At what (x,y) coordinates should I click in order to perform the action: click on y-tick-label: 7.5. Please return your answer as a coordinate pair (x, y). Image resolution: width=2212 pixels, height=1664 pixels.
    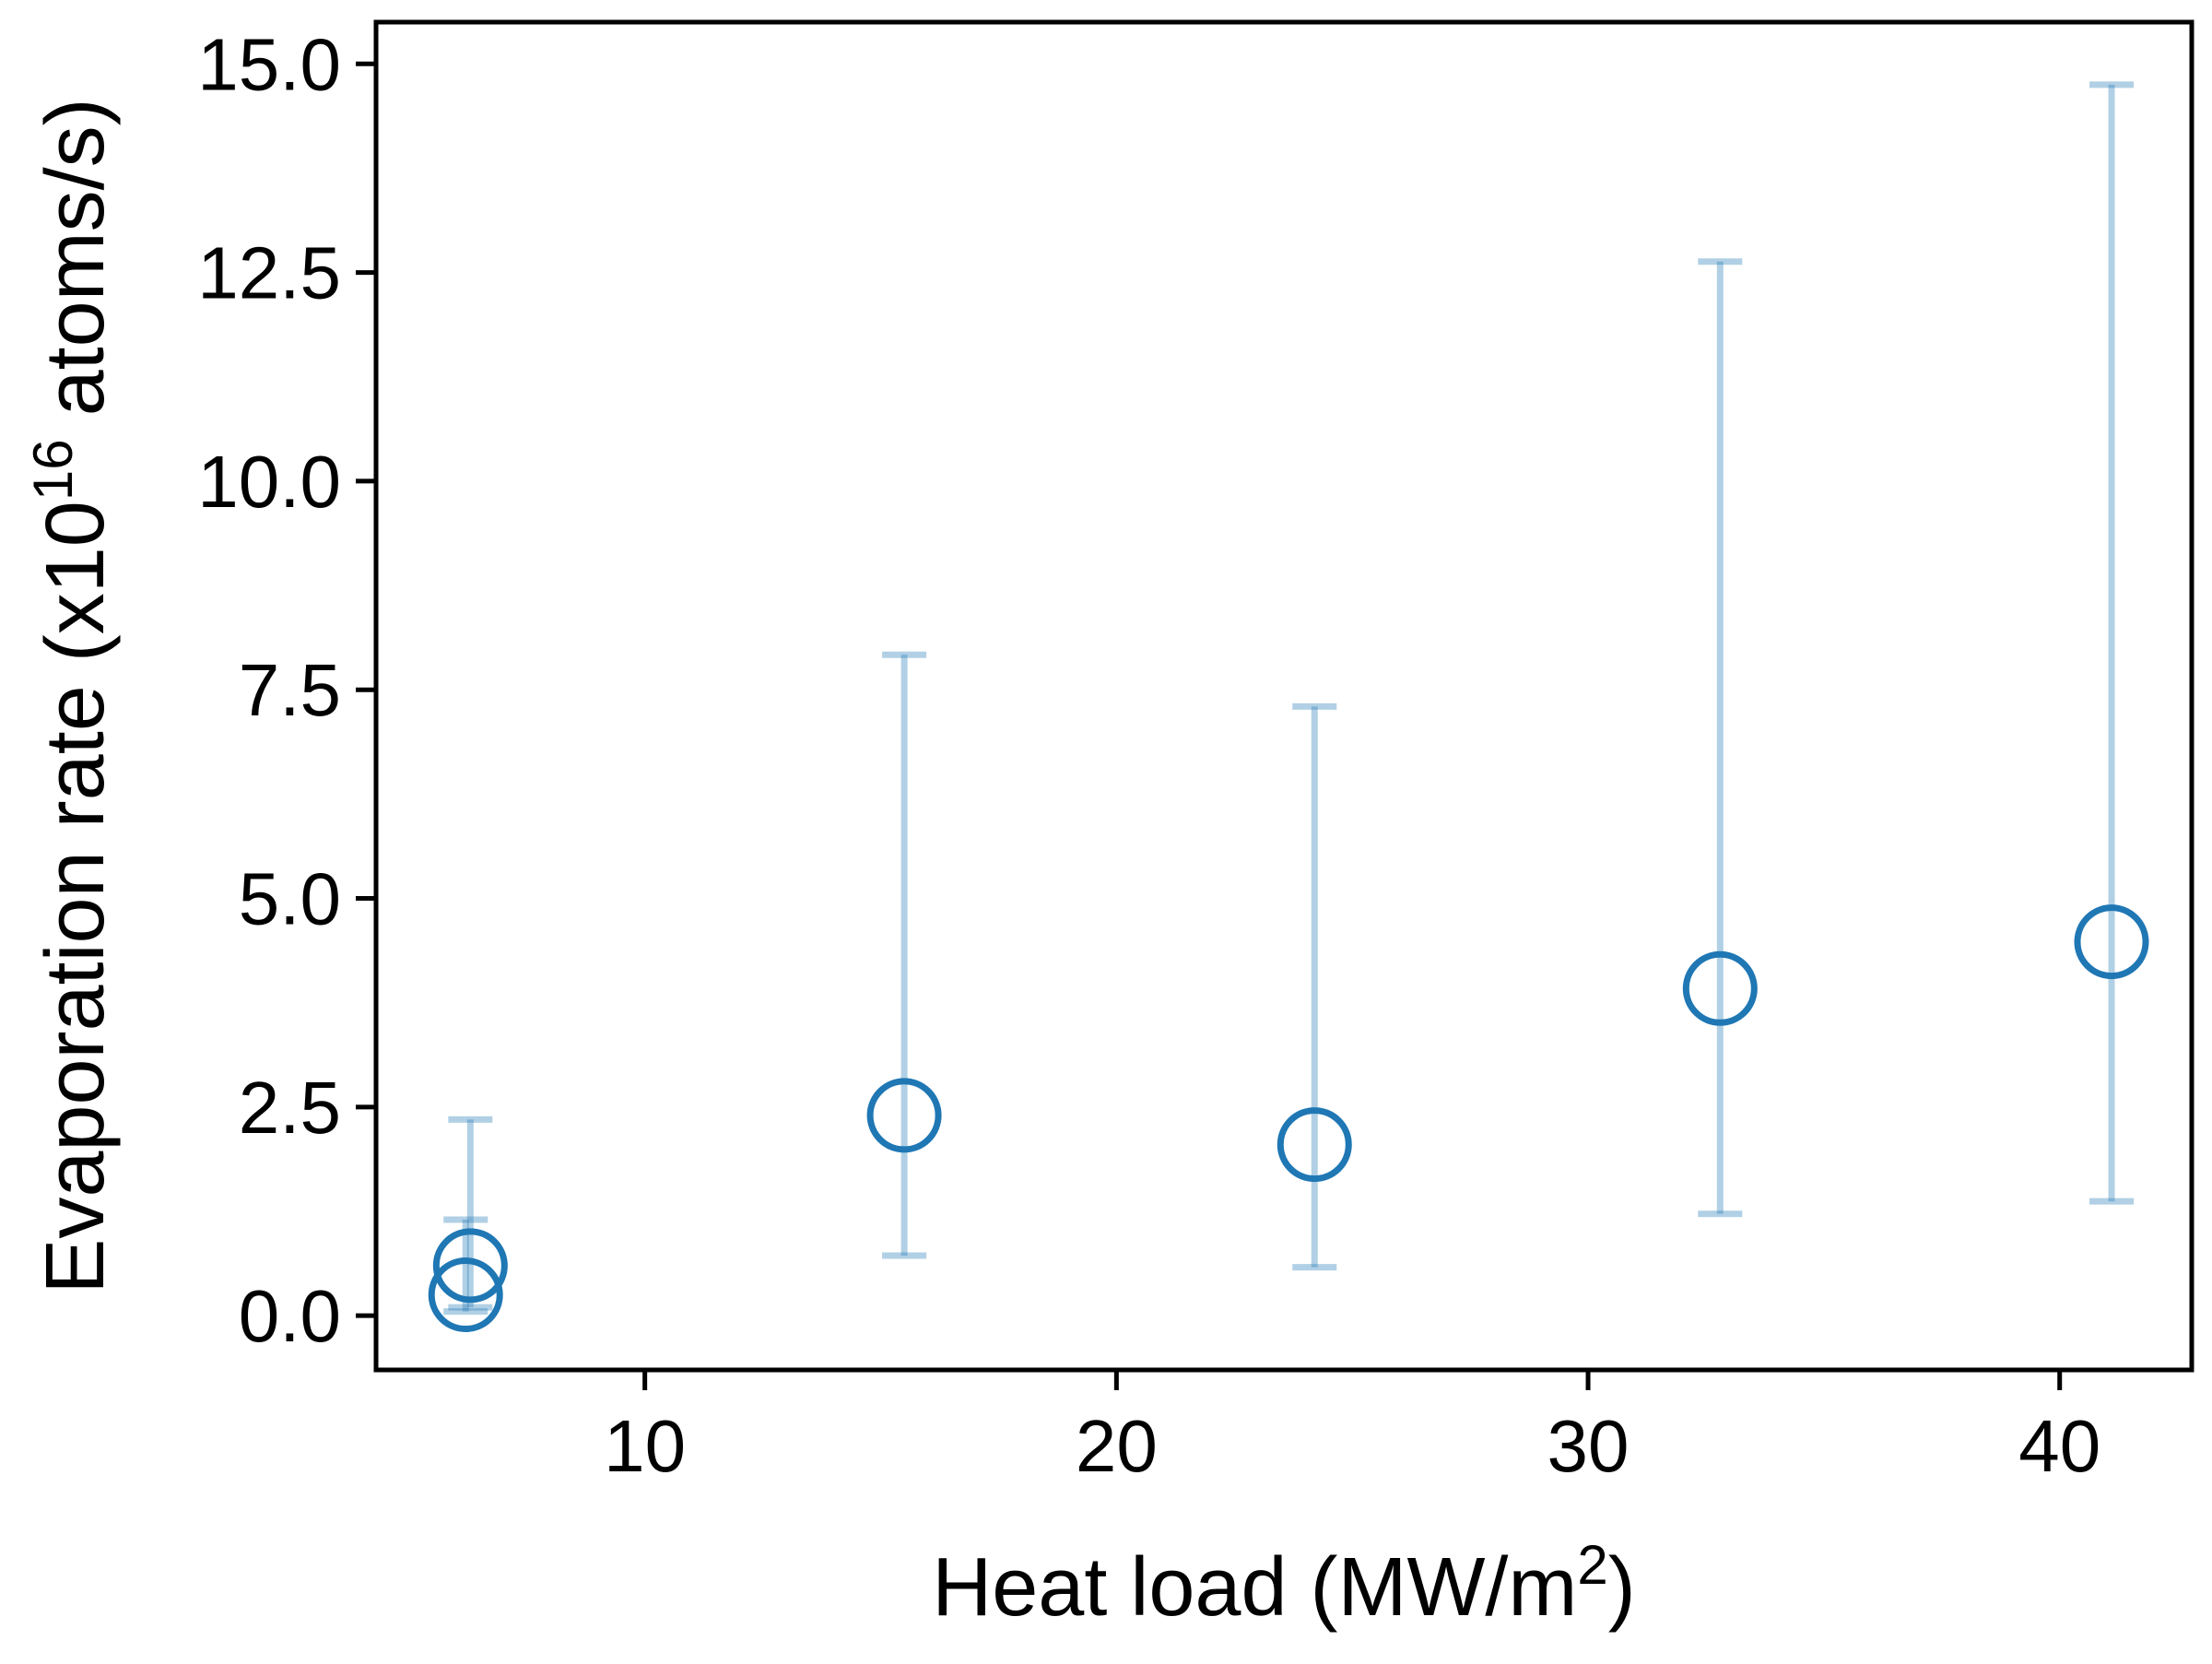
    Looking at the image, I should click on (290, 690).